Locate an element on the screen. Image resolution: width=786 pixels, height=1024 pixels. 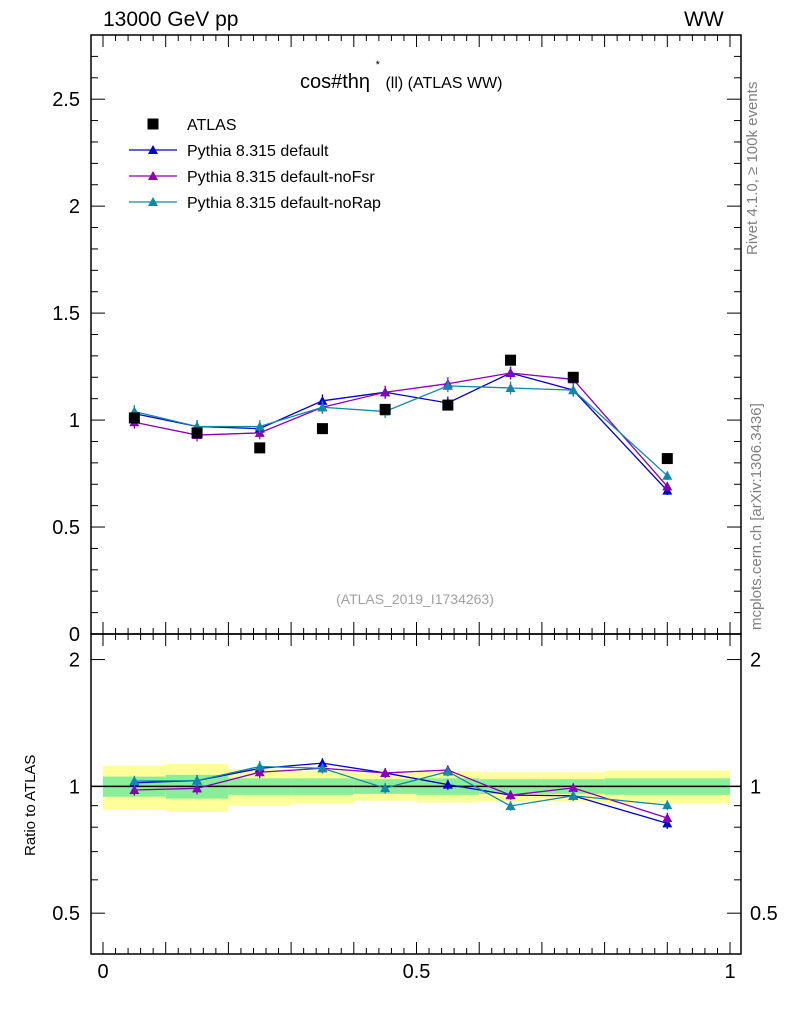
main-y-tick-label: 2 is located at coordinates (74, 207).